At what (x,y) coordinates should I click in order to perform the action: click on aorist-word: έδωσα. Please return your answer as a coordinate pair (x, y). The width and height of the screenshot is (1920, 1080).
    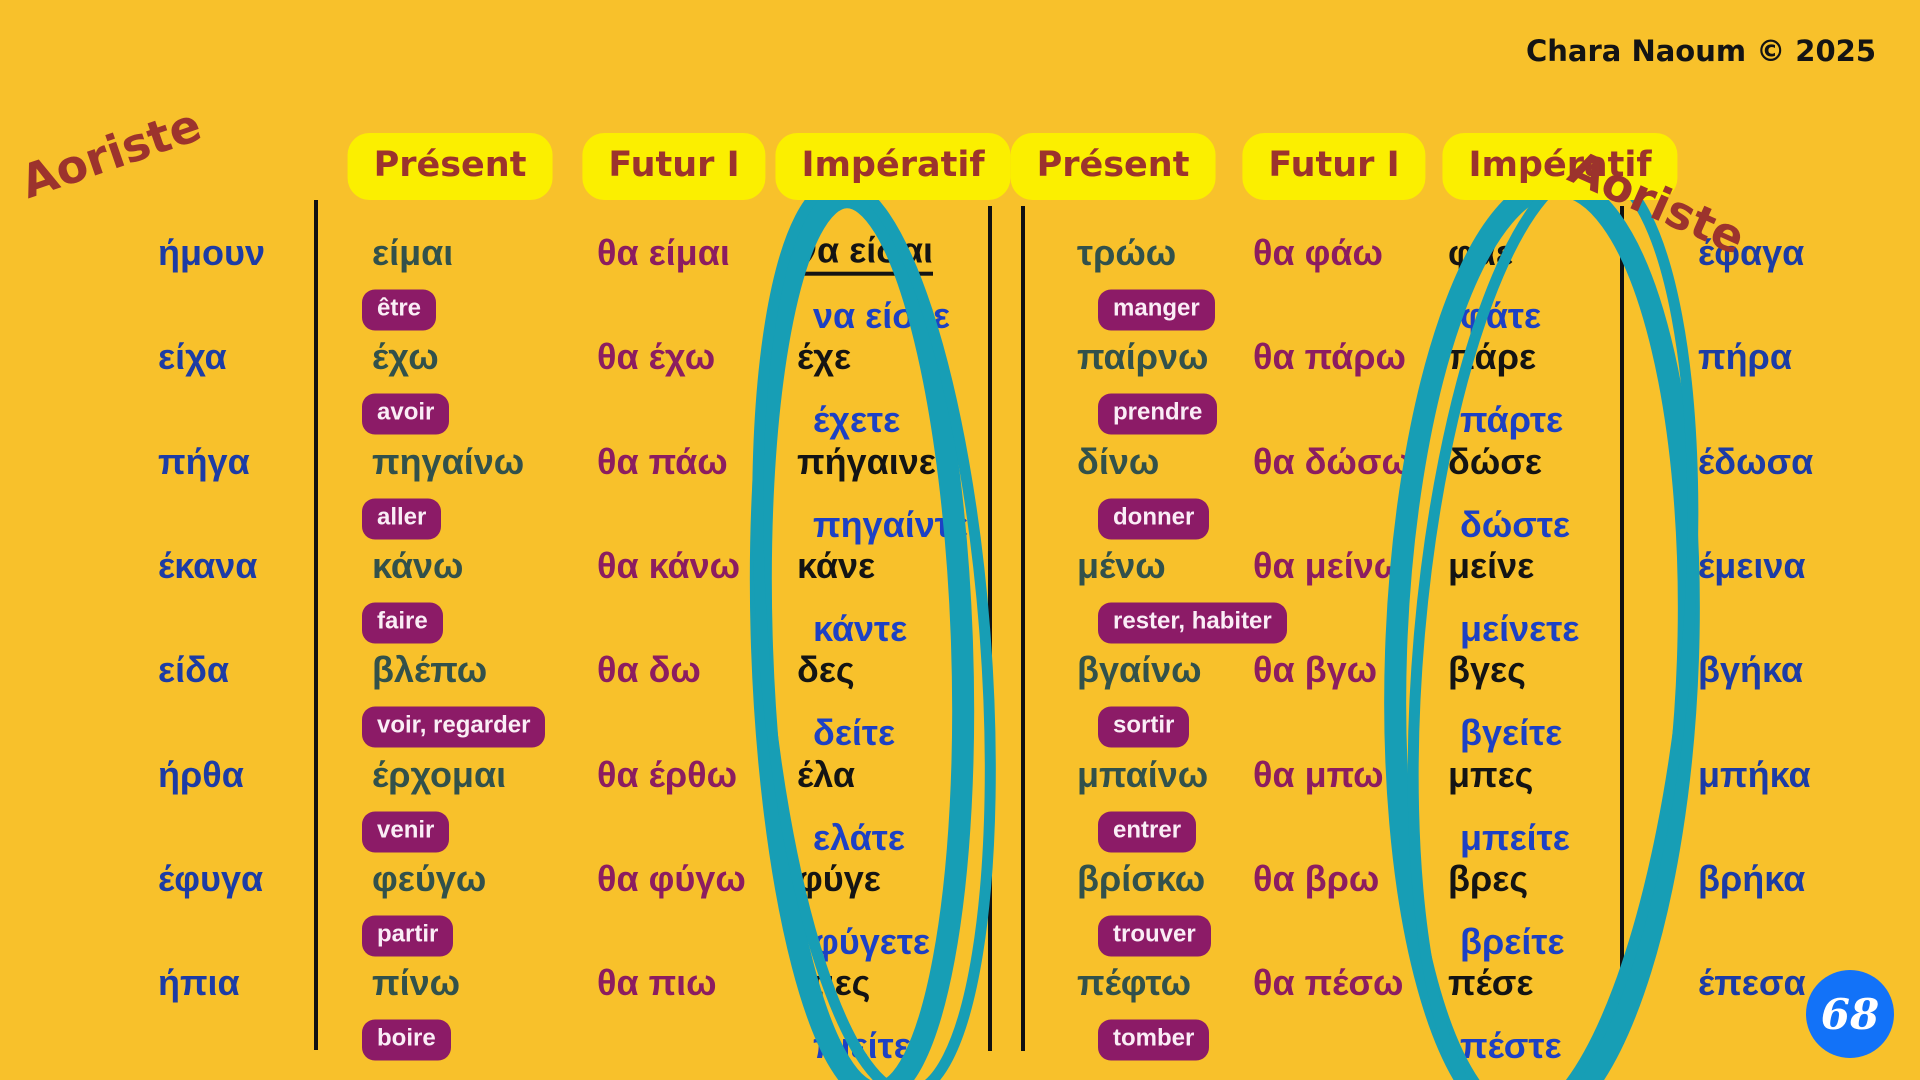
    Looking at the image, I should click on (1756, 461).